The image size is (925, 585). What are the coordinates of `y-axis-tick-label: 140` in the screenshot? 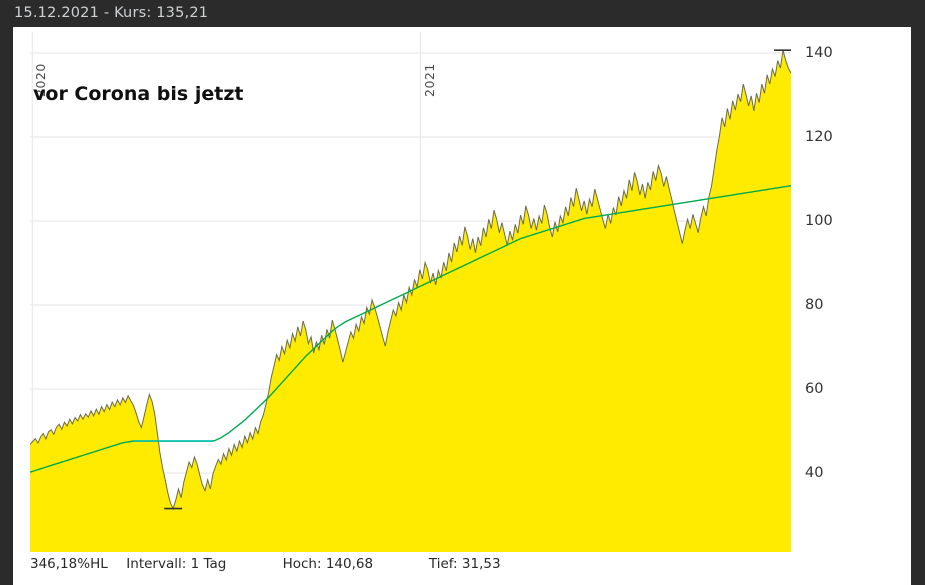 It's located at (819, 53).